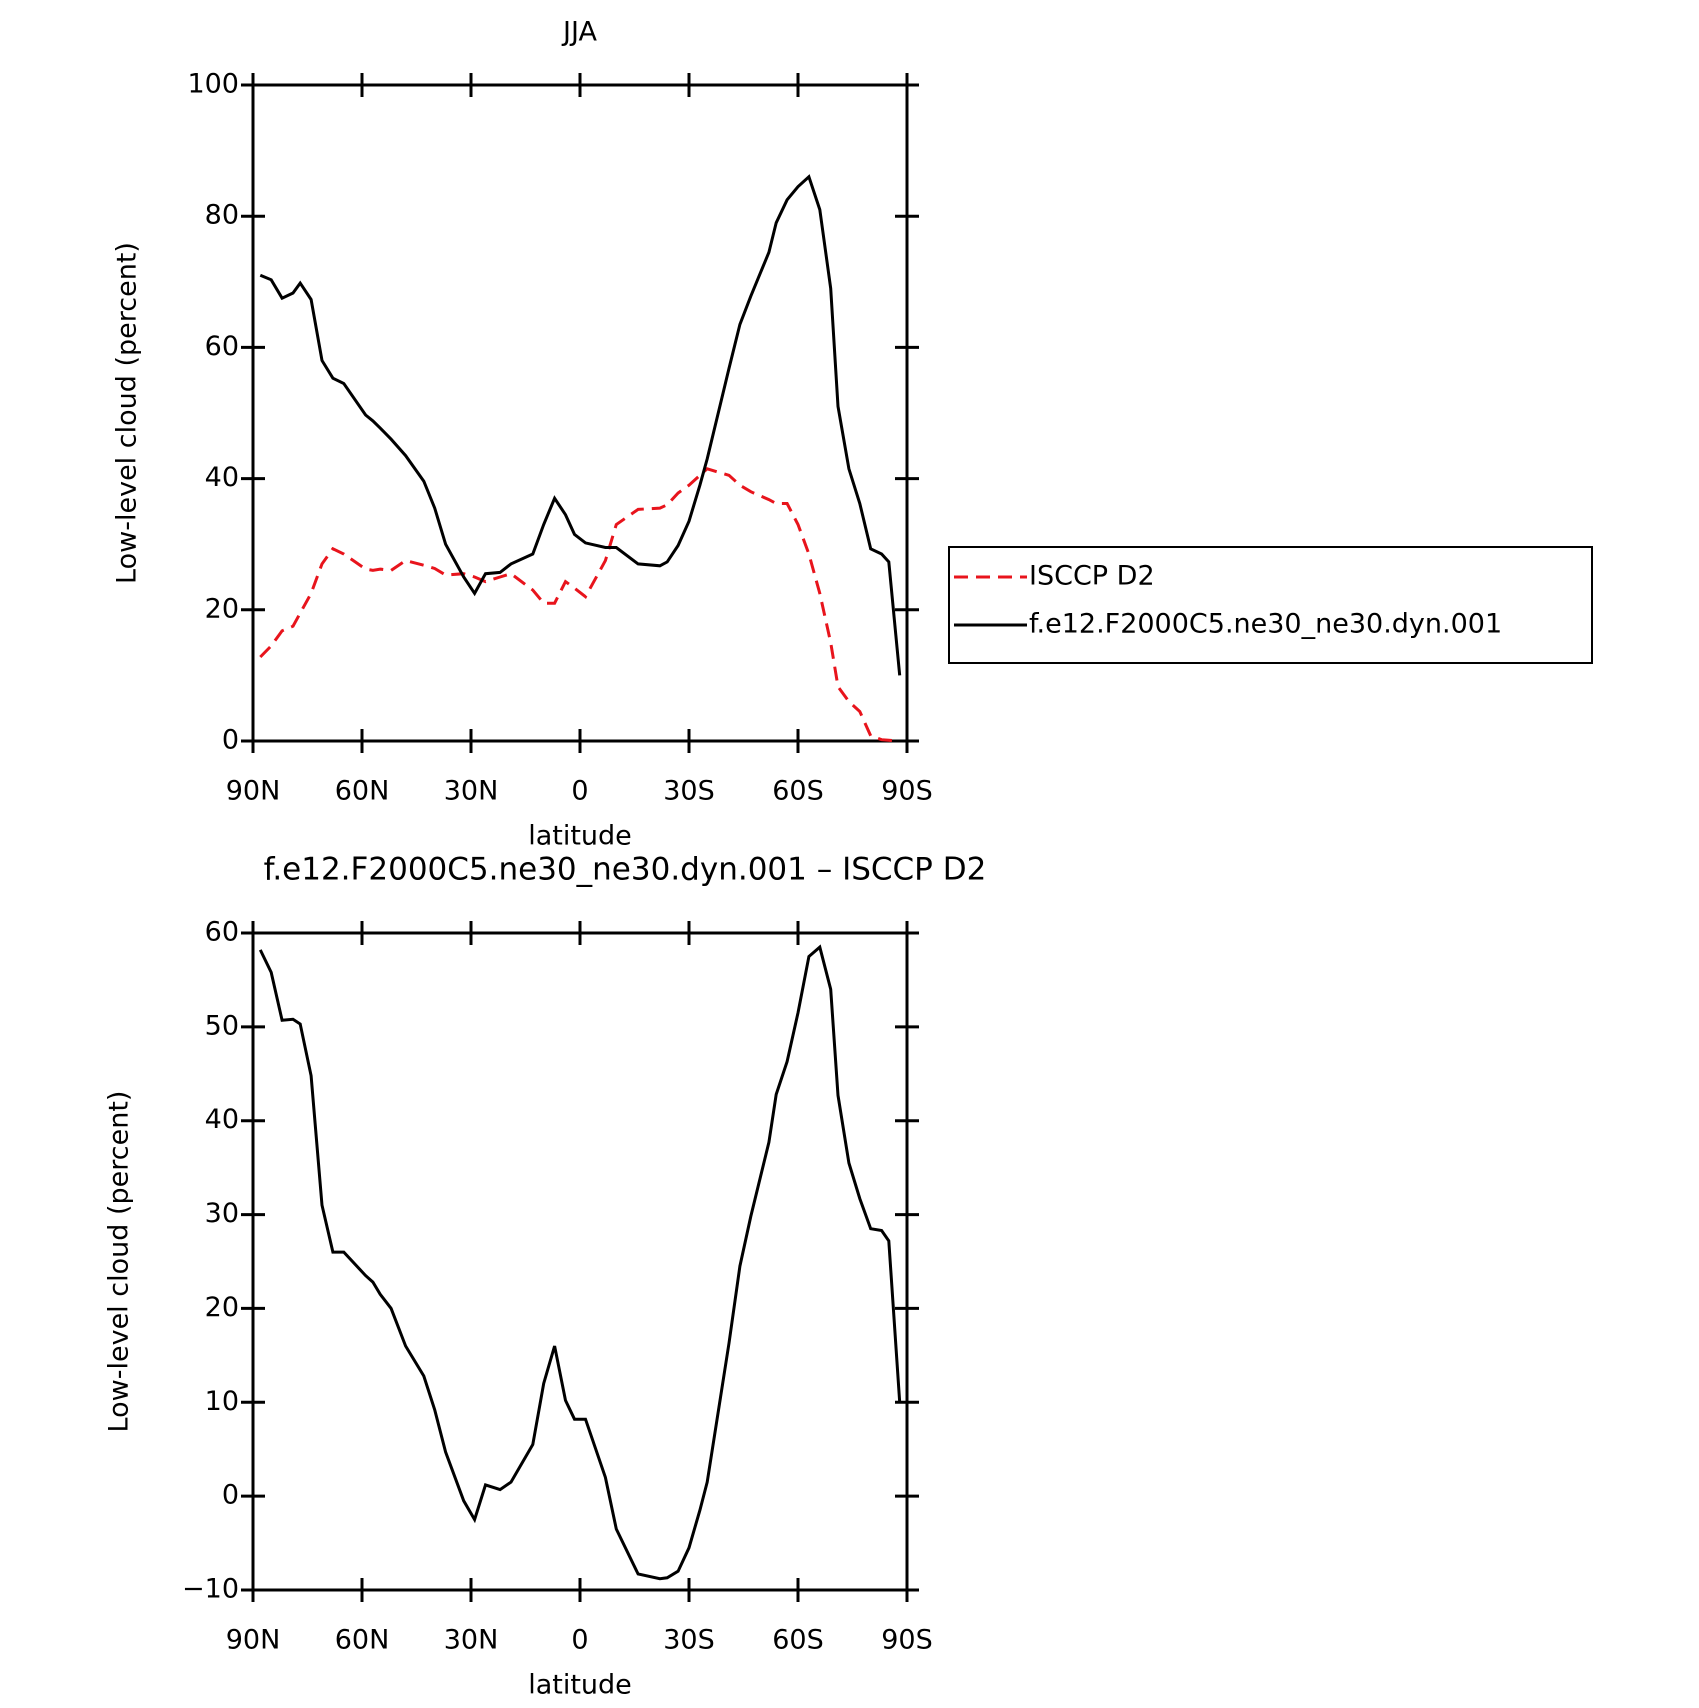  I want to click on y-tick-label: 50, so click(222, 1025).